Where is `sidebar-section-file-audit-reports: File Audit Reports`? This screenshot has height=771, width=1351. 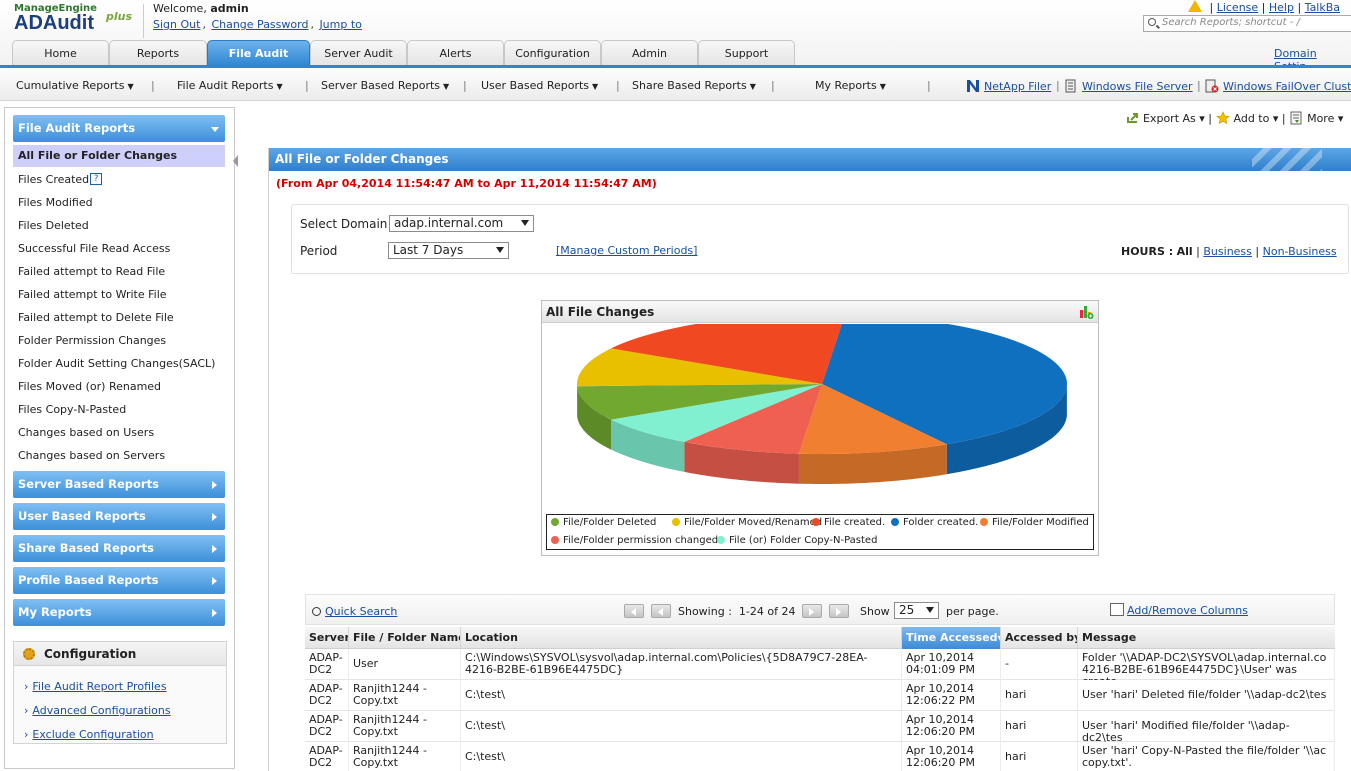 sidebar-section-file-audit-reports: File Audit Reports is located at coordinates (119, 128).